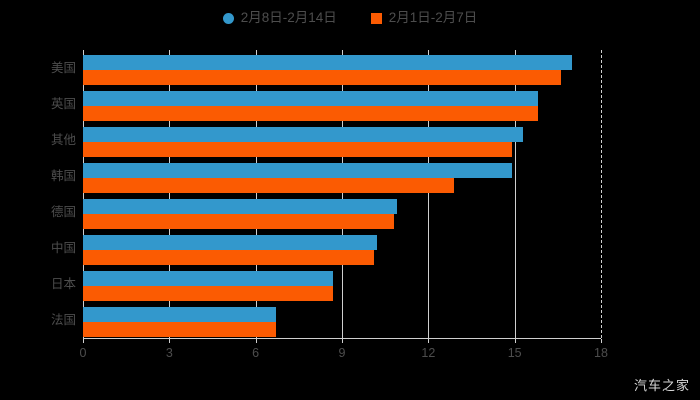 The image size is (700, 400). I want to click on legend-label-1: 2月1日-2月7日, so click(433, 18).